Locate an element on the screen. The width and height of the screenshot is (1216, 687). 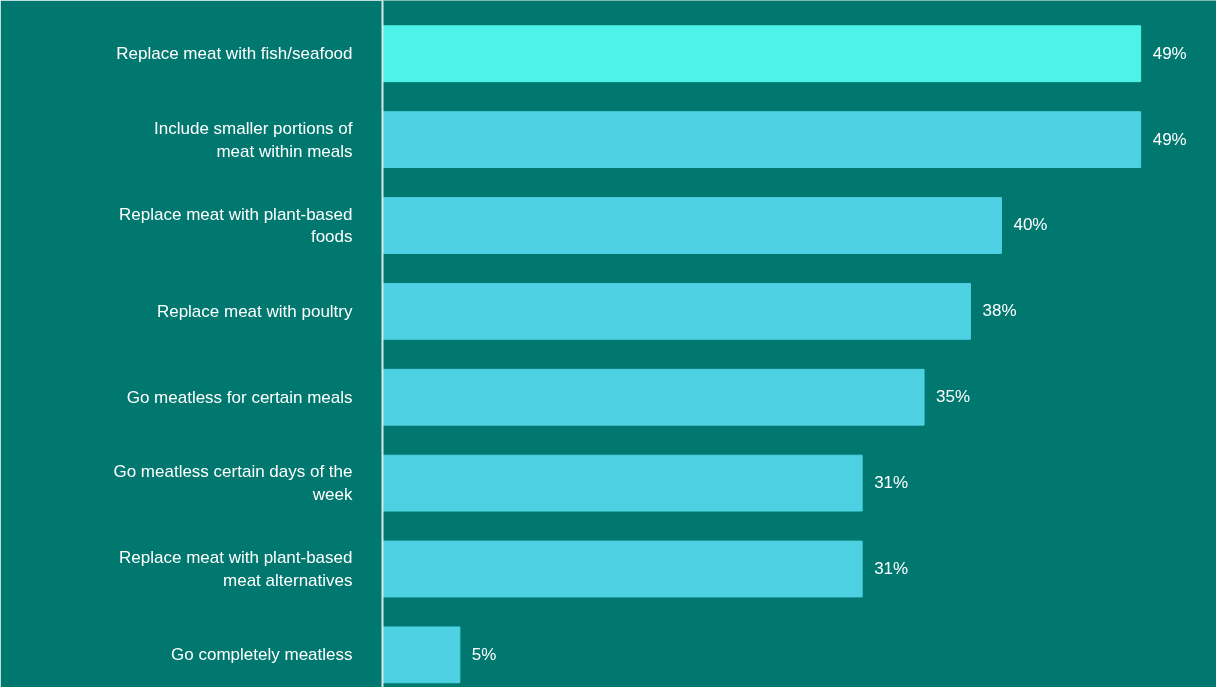
y-tick-label: Replace meat with poultry is located at coordinates (254, 311).